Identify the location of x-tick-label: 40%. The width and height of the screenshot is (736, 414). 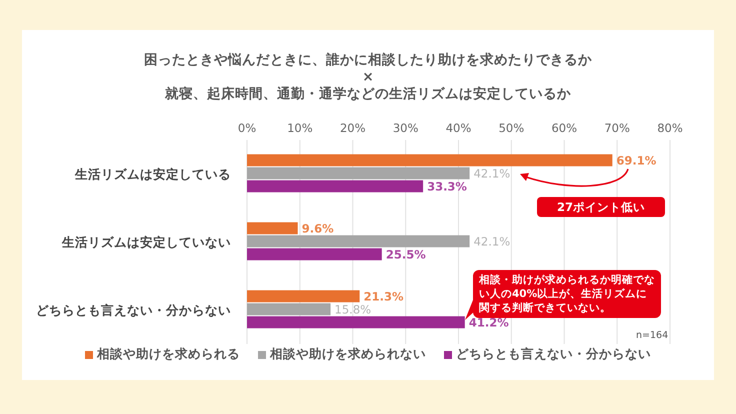
(459, 128).